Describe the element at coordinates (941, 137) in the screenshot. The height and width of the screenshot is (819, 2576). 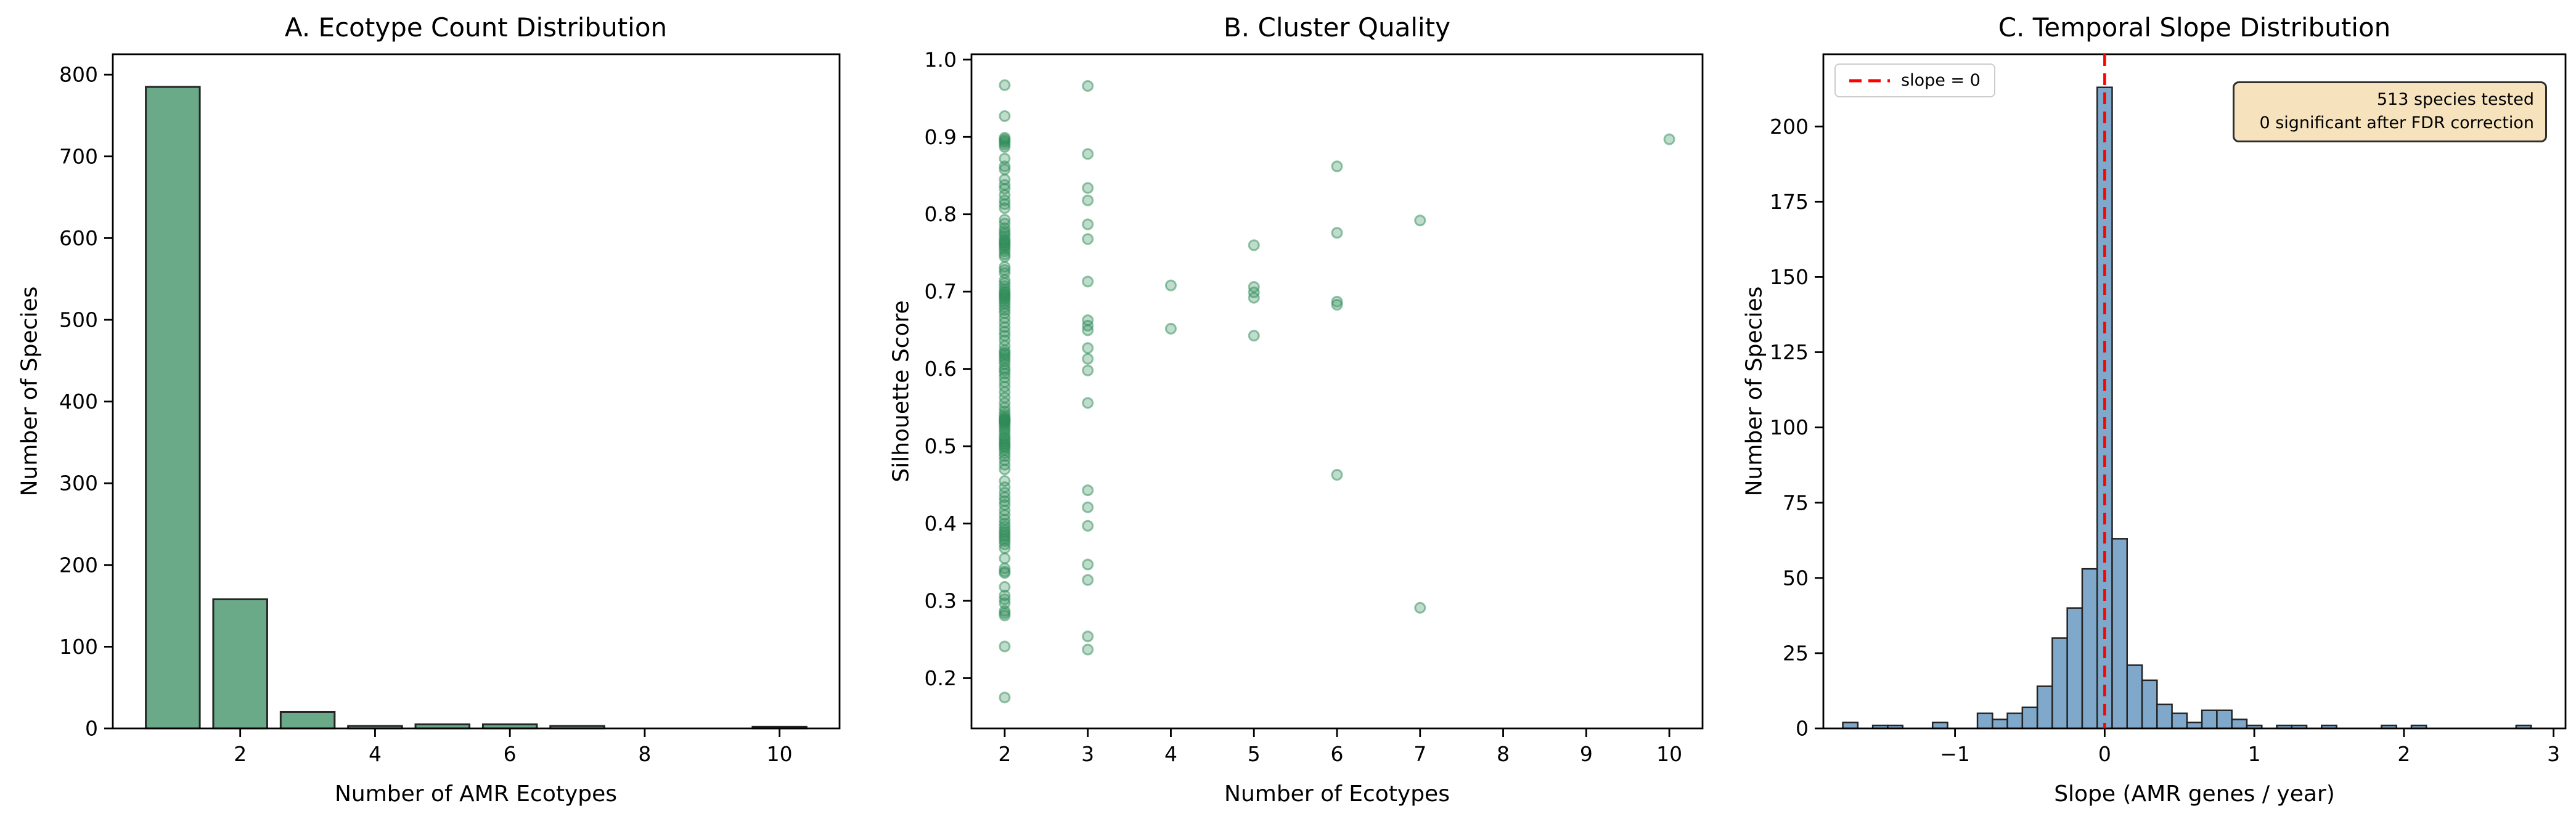
I see `y-tick-label: 0.9` at that location.